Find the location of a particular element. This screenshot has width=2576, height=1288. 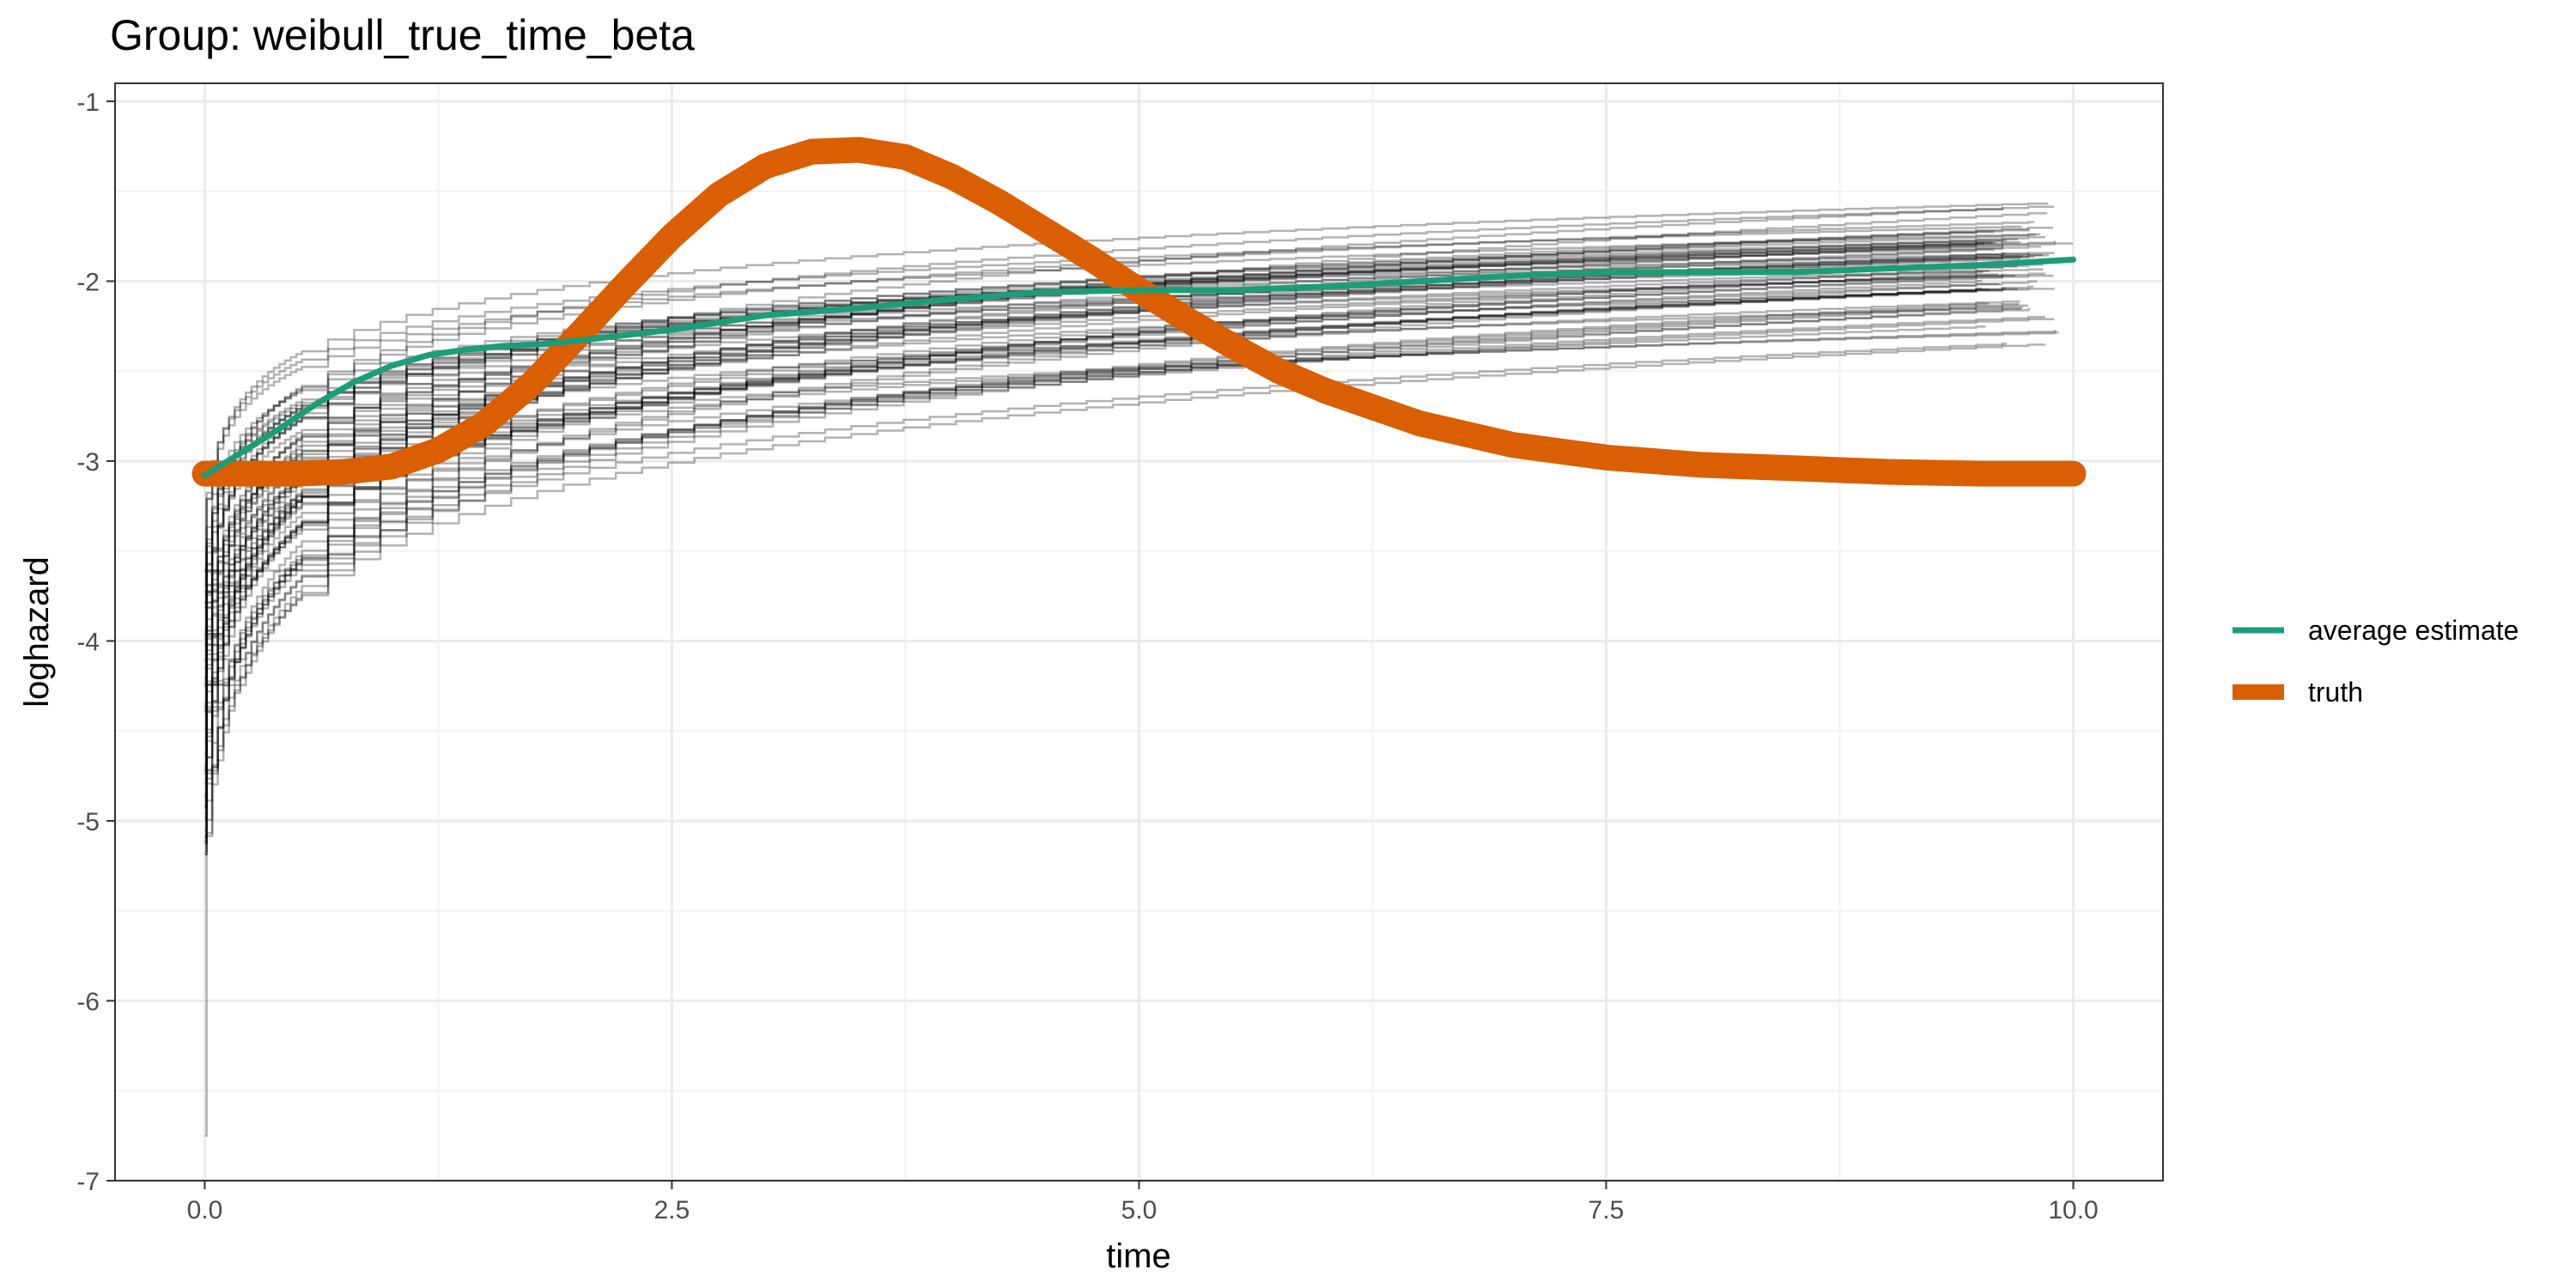

y-tick-label: -2 is located at coordinates (88, 282).